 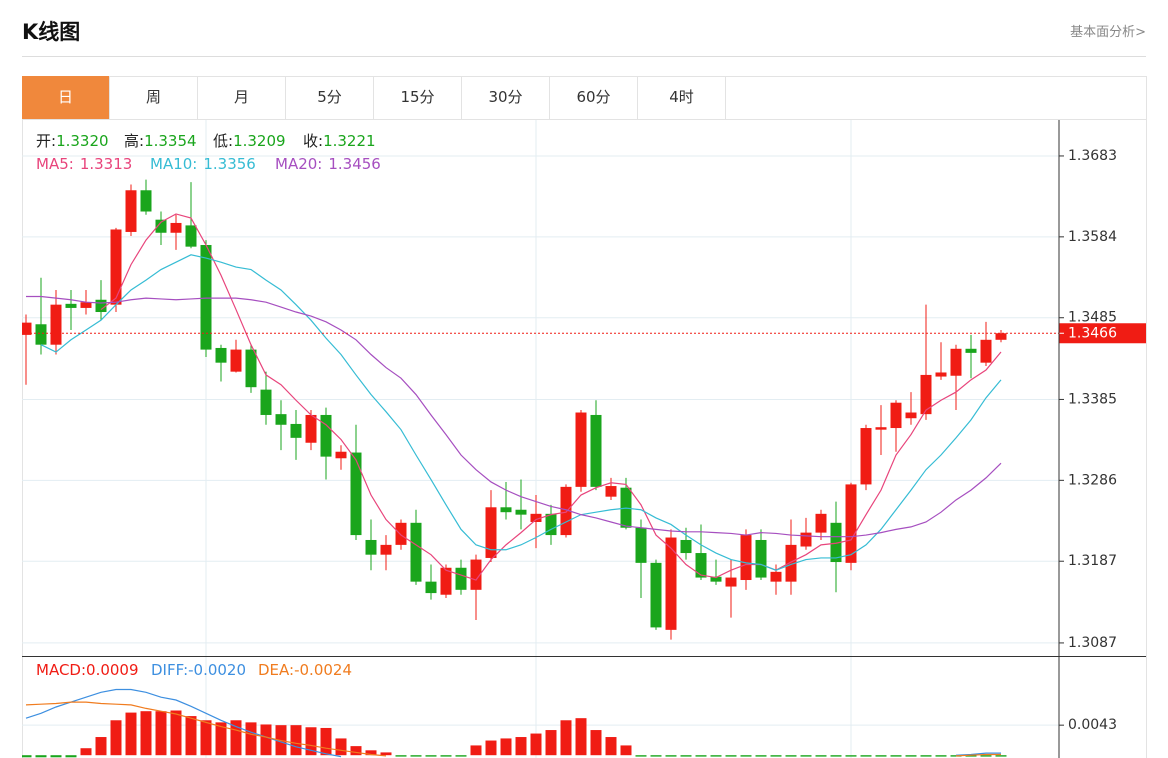 I want to click on legend-value: 0.0009, so click(x=112, y=670).